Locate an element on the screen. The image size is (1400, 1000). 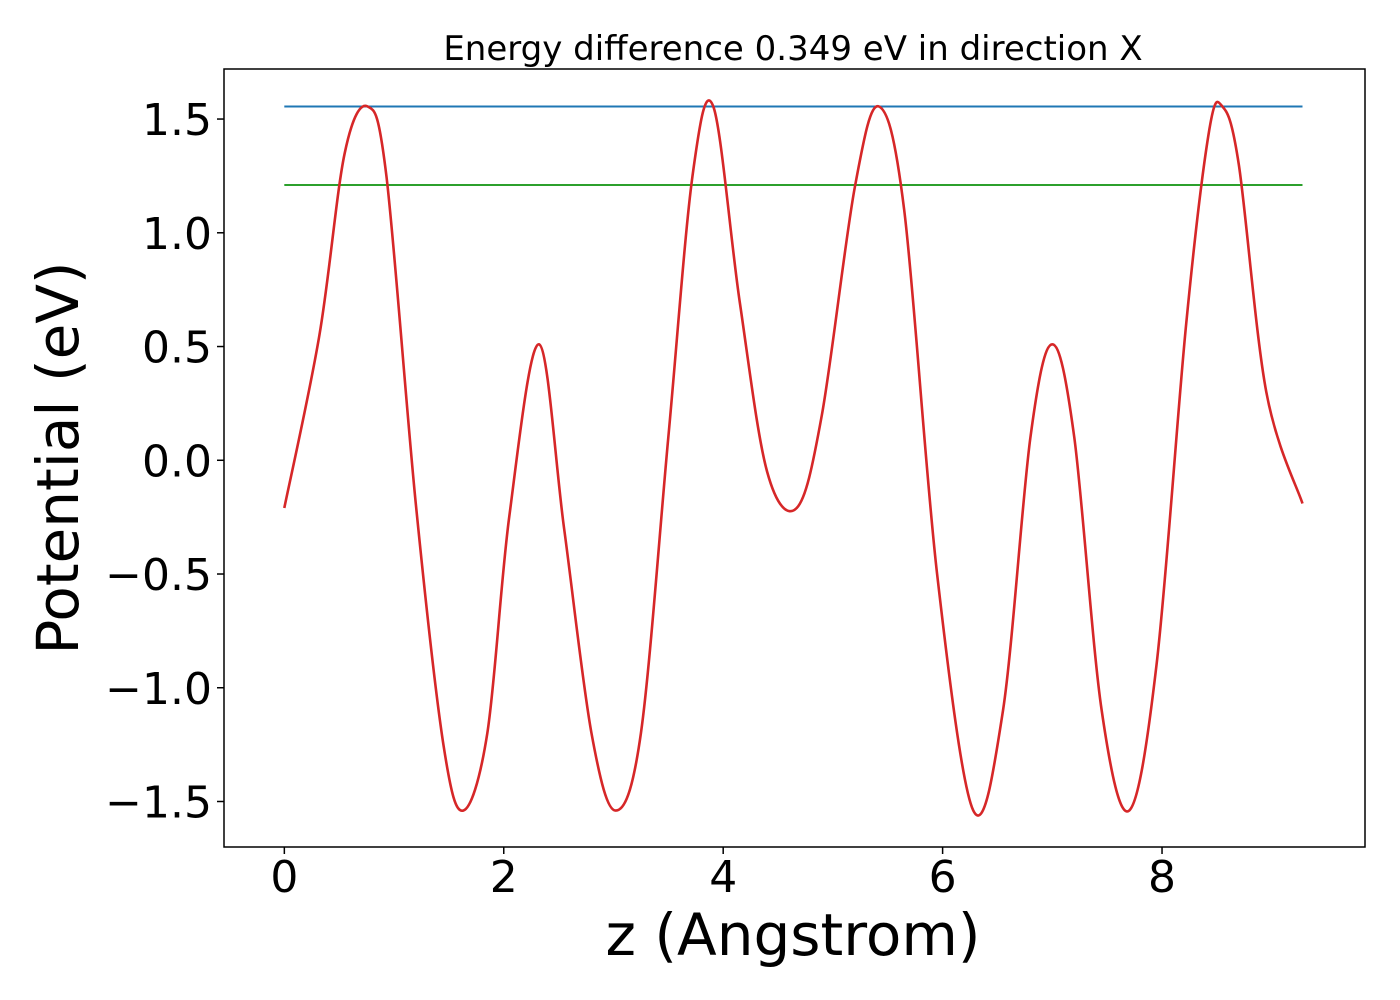
y-tick-label: 1.0 is located at coordinates (177, 234).